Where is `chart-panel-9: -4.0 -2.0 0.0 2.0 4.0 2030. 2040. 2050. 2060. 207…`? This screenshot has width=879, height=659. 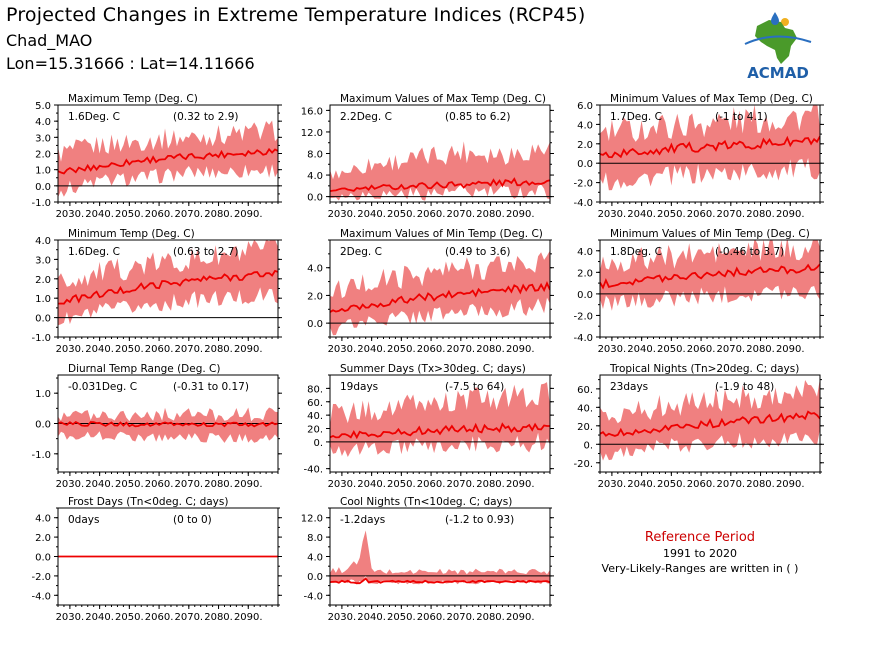 chart-panel-9: -4.0 -2.0 0.0 2.0 4.0 2030. 2040. 2050. 2060. 207… is located at coordinates (156, 559).